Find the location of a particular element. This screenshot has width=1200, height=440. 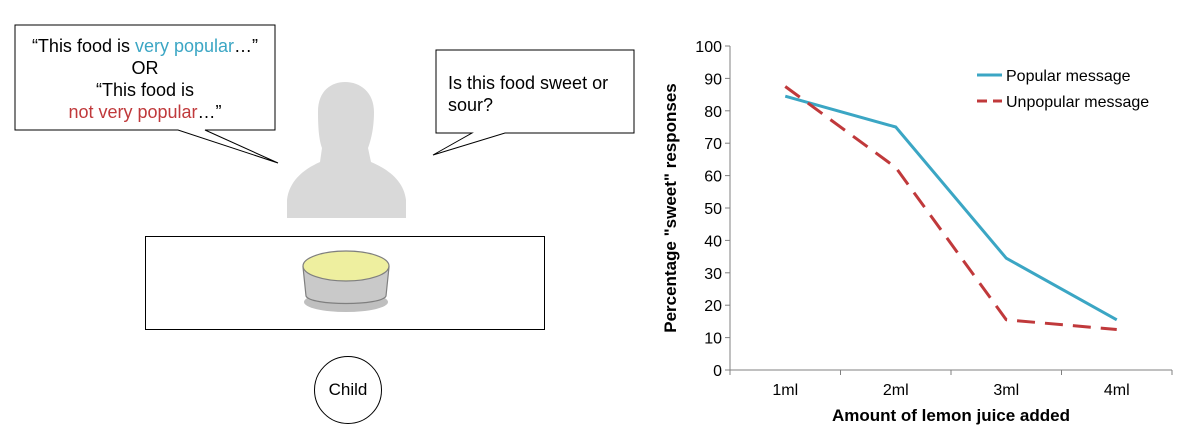

child-circle: Child is located at coordinates (348, 390).